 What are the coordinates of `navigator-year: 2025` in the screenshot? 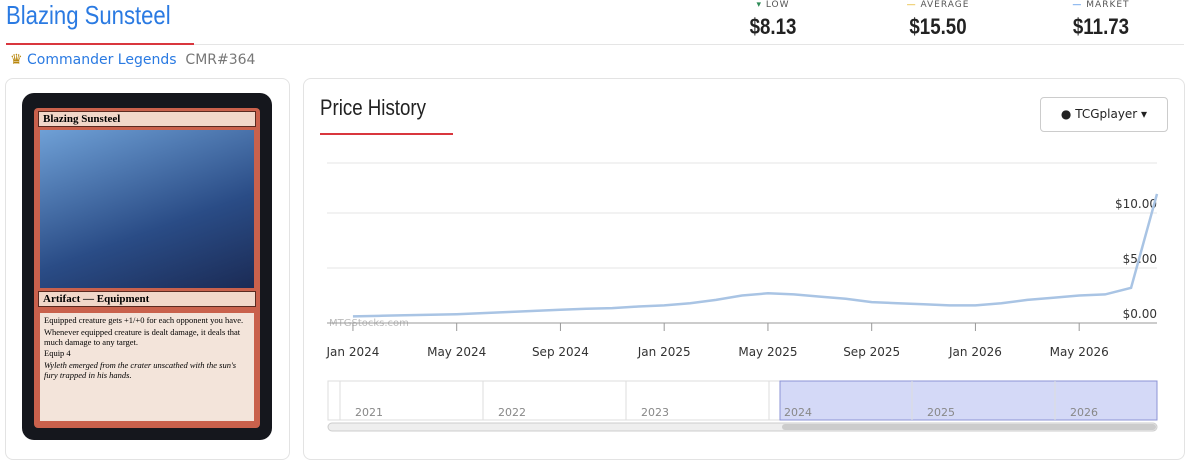 It's located at (941, 412).